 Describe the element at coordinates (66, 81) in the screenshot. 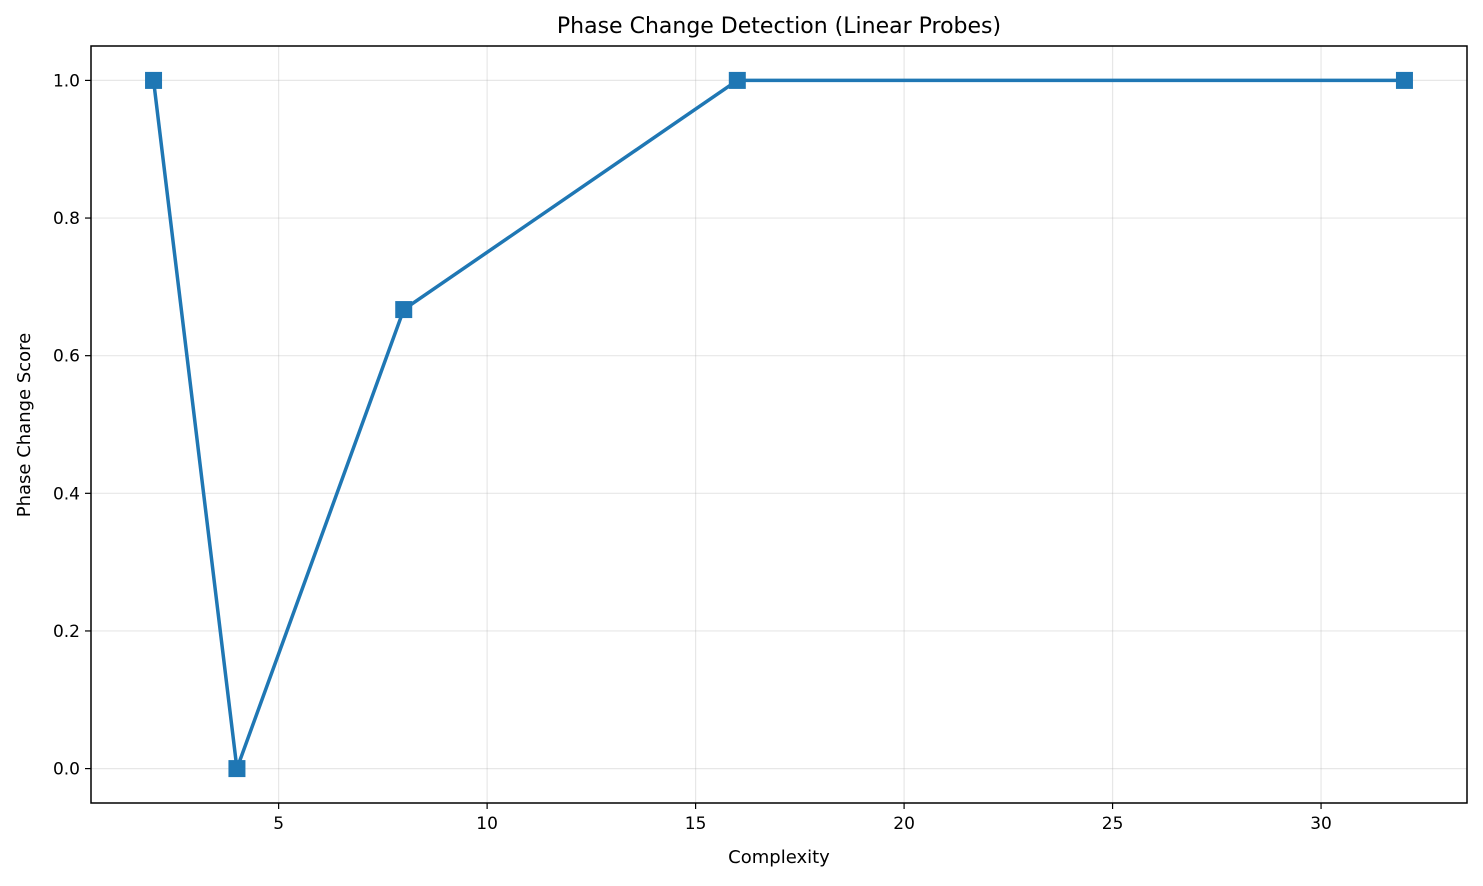

I see `y-tick-label: 1.0` at that location.